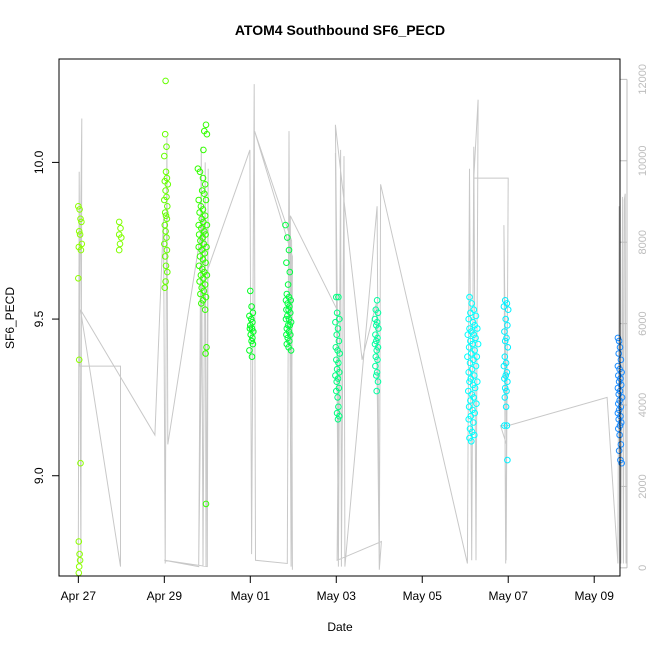 The width and height of the screenshot is (650, 650). I want to click on y-tick-label: 10.0, so click(39, 162).